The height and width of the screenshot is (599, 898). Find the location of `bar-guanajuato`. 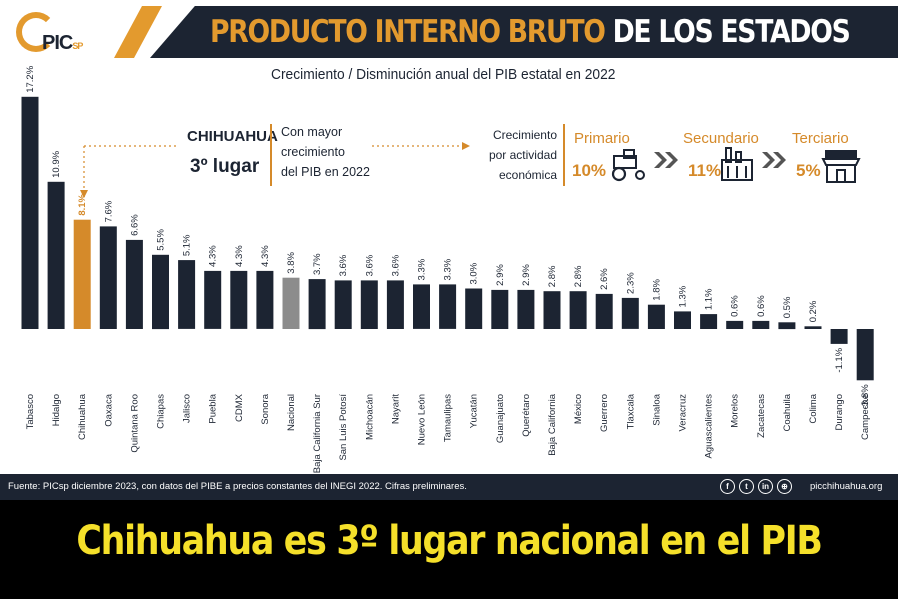

bar-guanajuato is located at coordinates (500, 309).